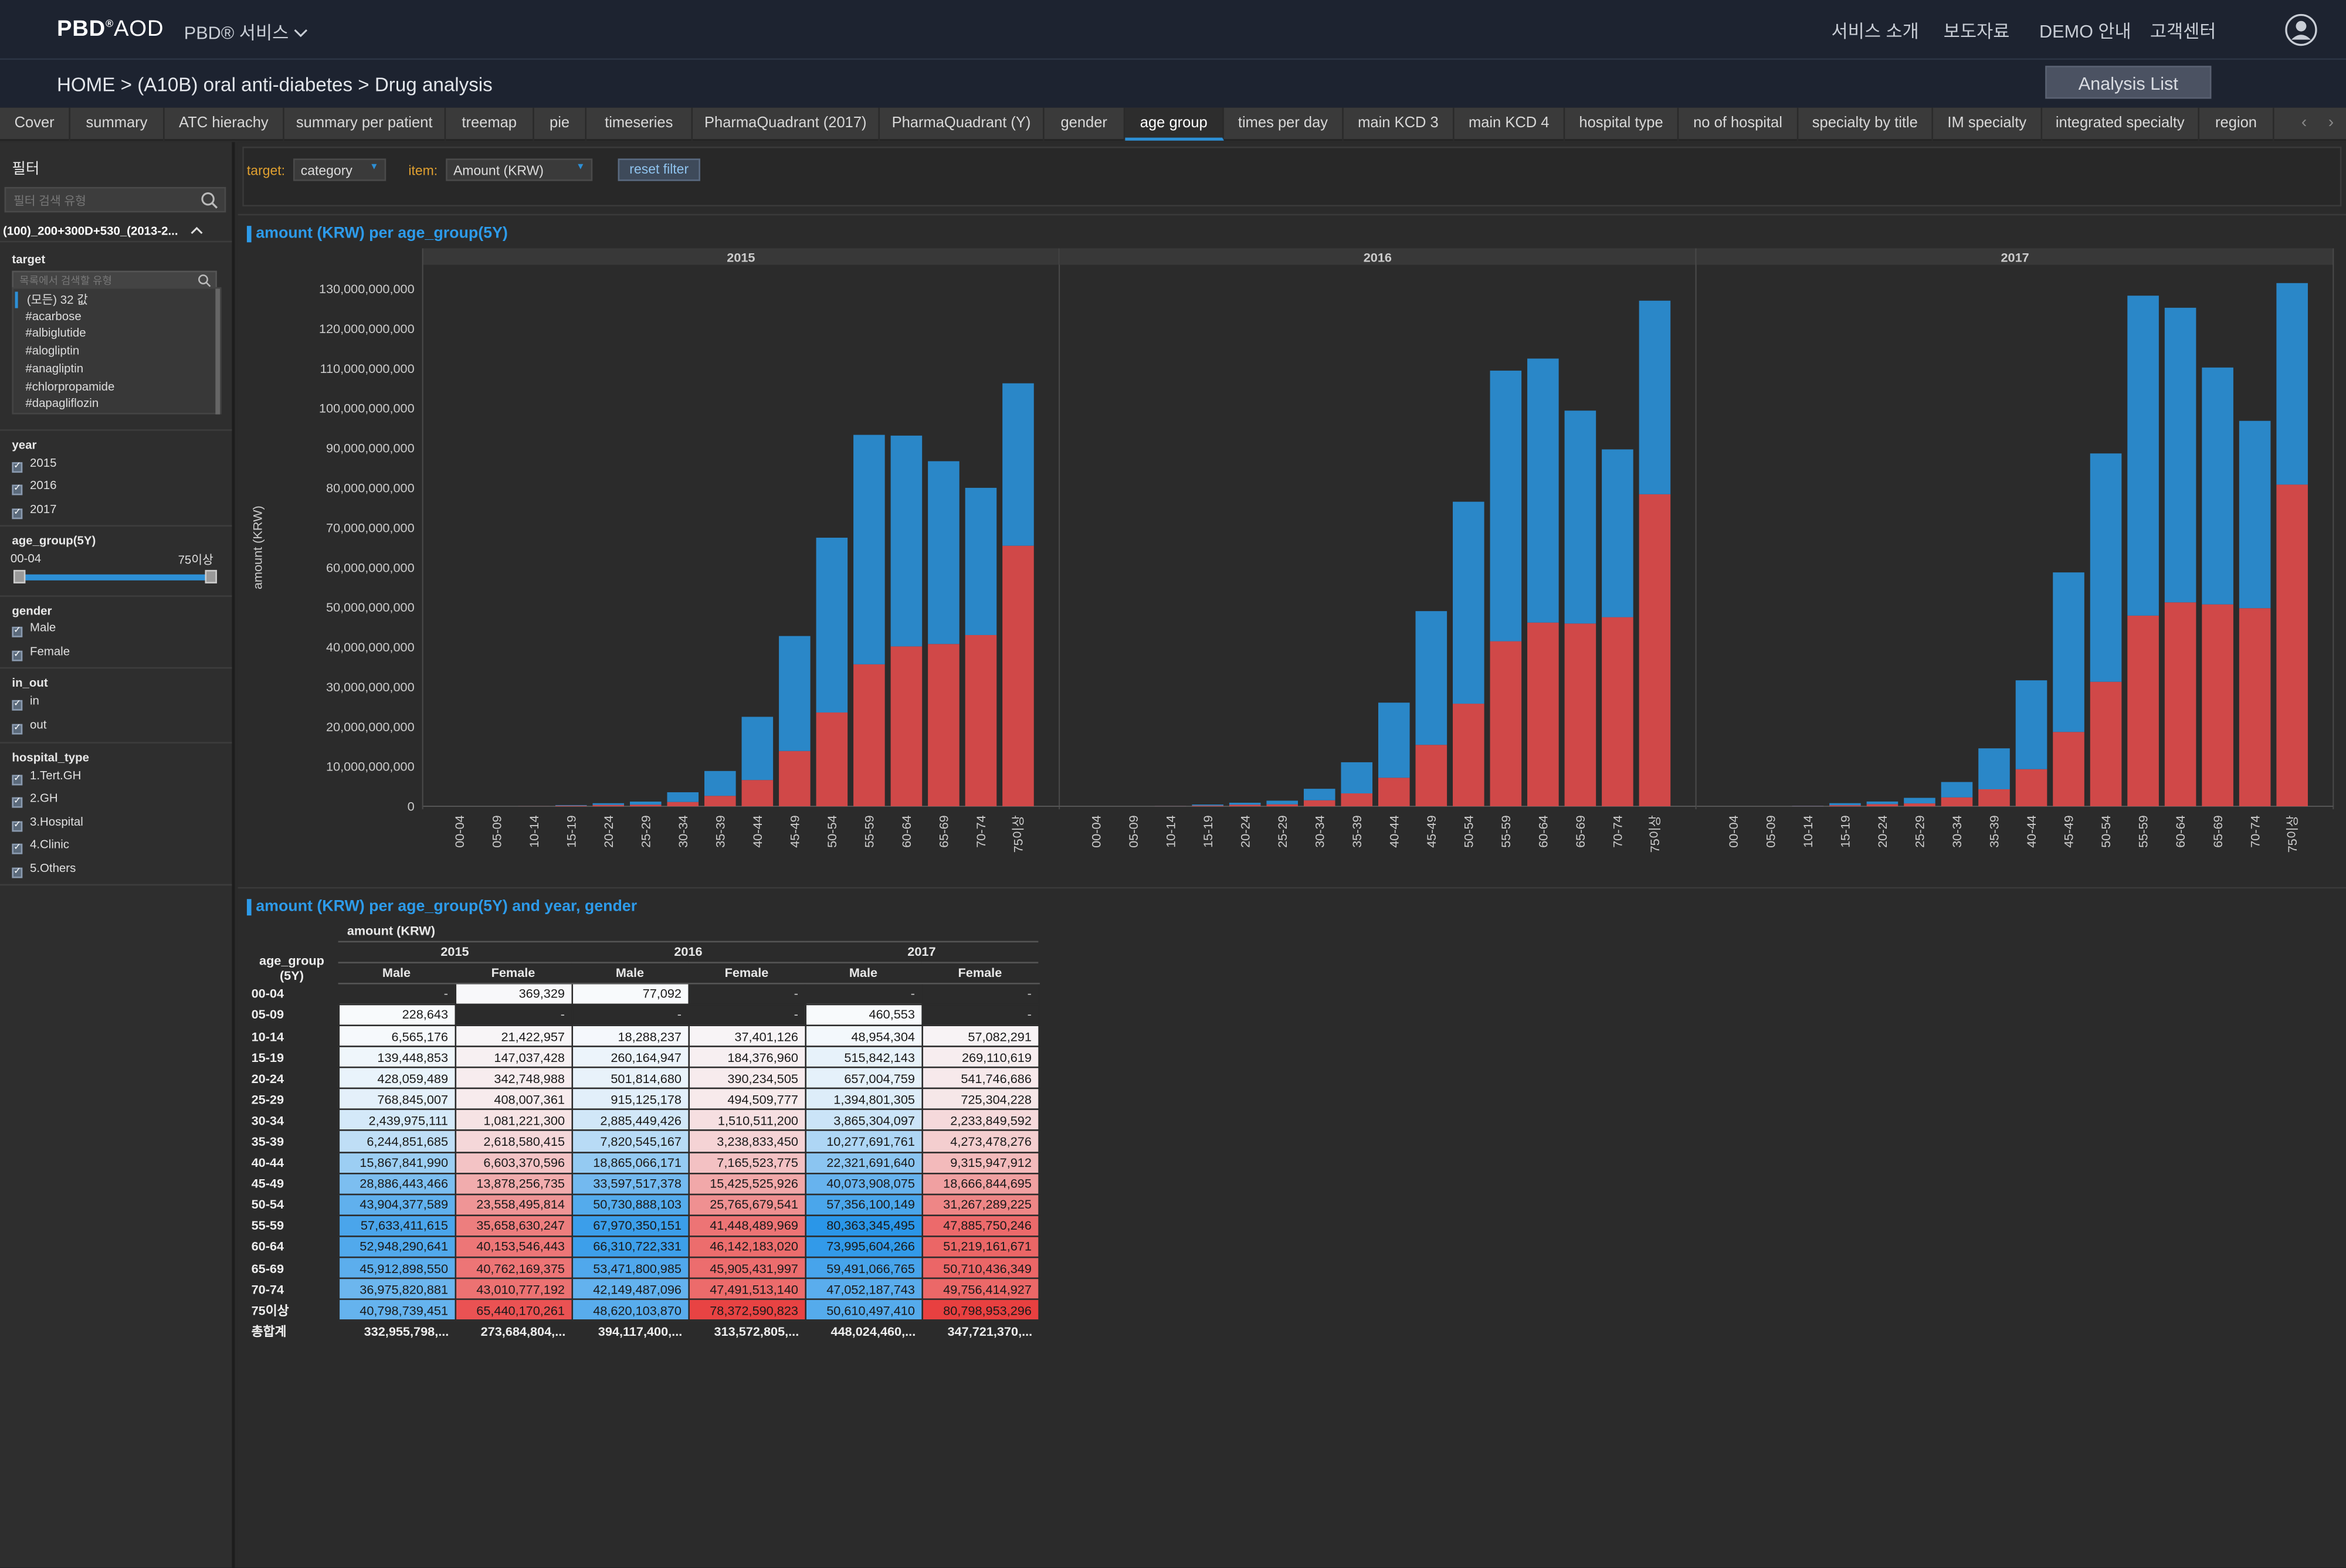 This screenshot has width=2346, height=1568. Describe the element at coordinates (863, 1246) in the screenshot. I see `table-cell: 73,995,604,266` at that location.